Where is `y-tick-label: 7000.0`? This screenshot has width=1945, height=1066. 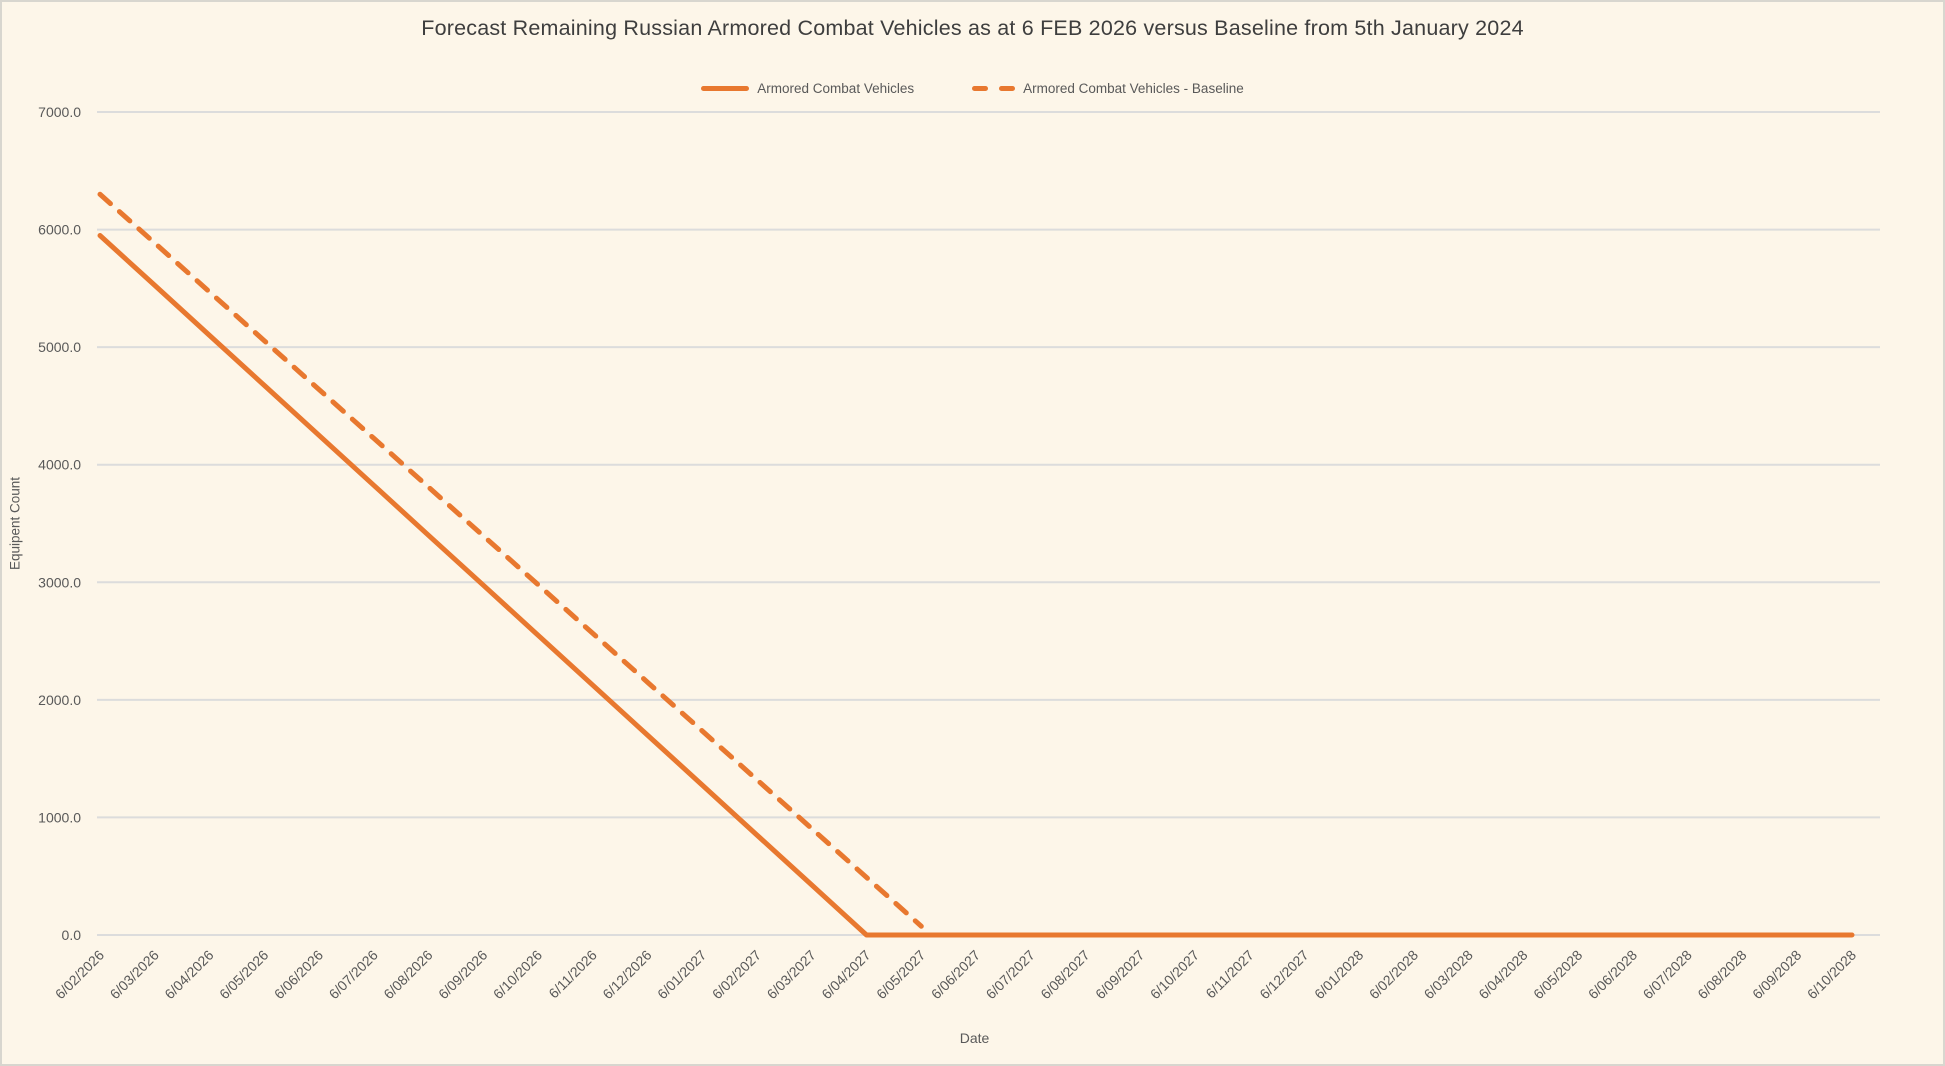 y-tick-label: 7000.0 is located at coordinates (59, 112).